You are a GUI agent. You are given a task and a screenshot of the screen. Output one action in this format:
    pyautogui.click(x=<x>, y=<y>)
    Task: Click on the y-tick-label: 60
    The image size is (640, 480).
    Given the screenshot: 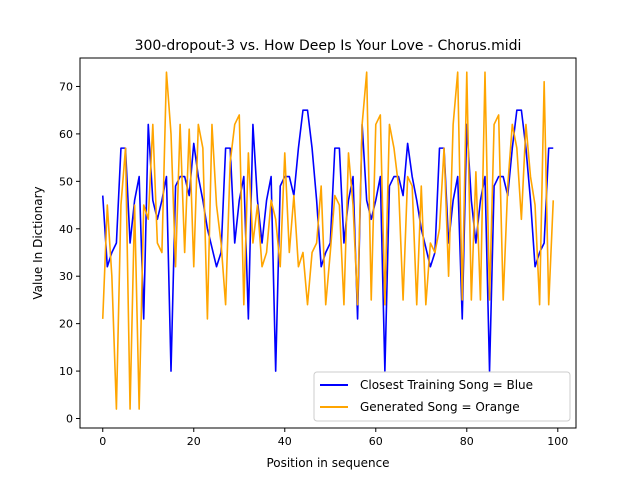 What is the action you would take?
    pyautogui.click(x=66, y=134)
    